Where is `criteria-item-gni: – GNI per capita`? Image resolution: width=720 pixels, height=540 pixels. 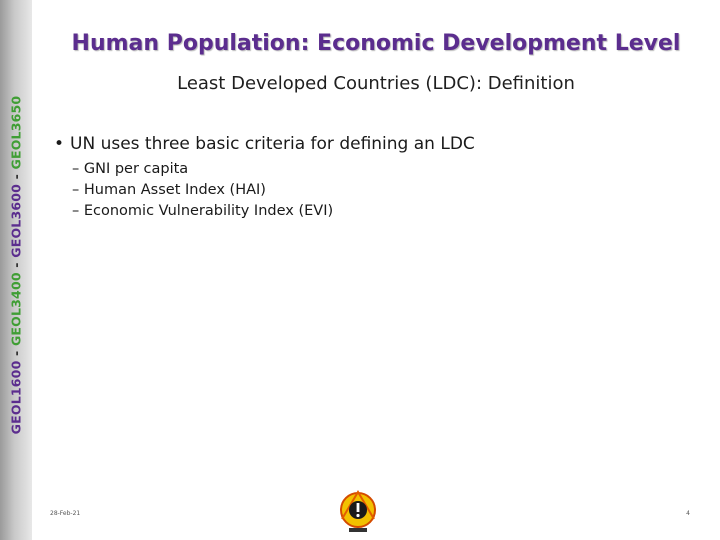
criteria-item-gni: – GNI per capita is located at coordinates (130, 169).